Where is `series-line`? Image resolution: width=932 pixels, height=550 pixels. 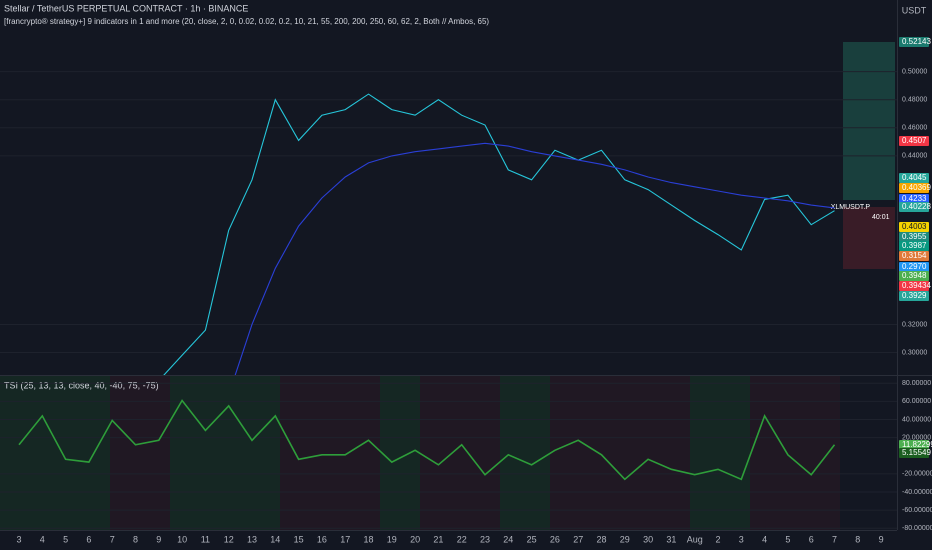
series-line is located at coordinates (427, 440).